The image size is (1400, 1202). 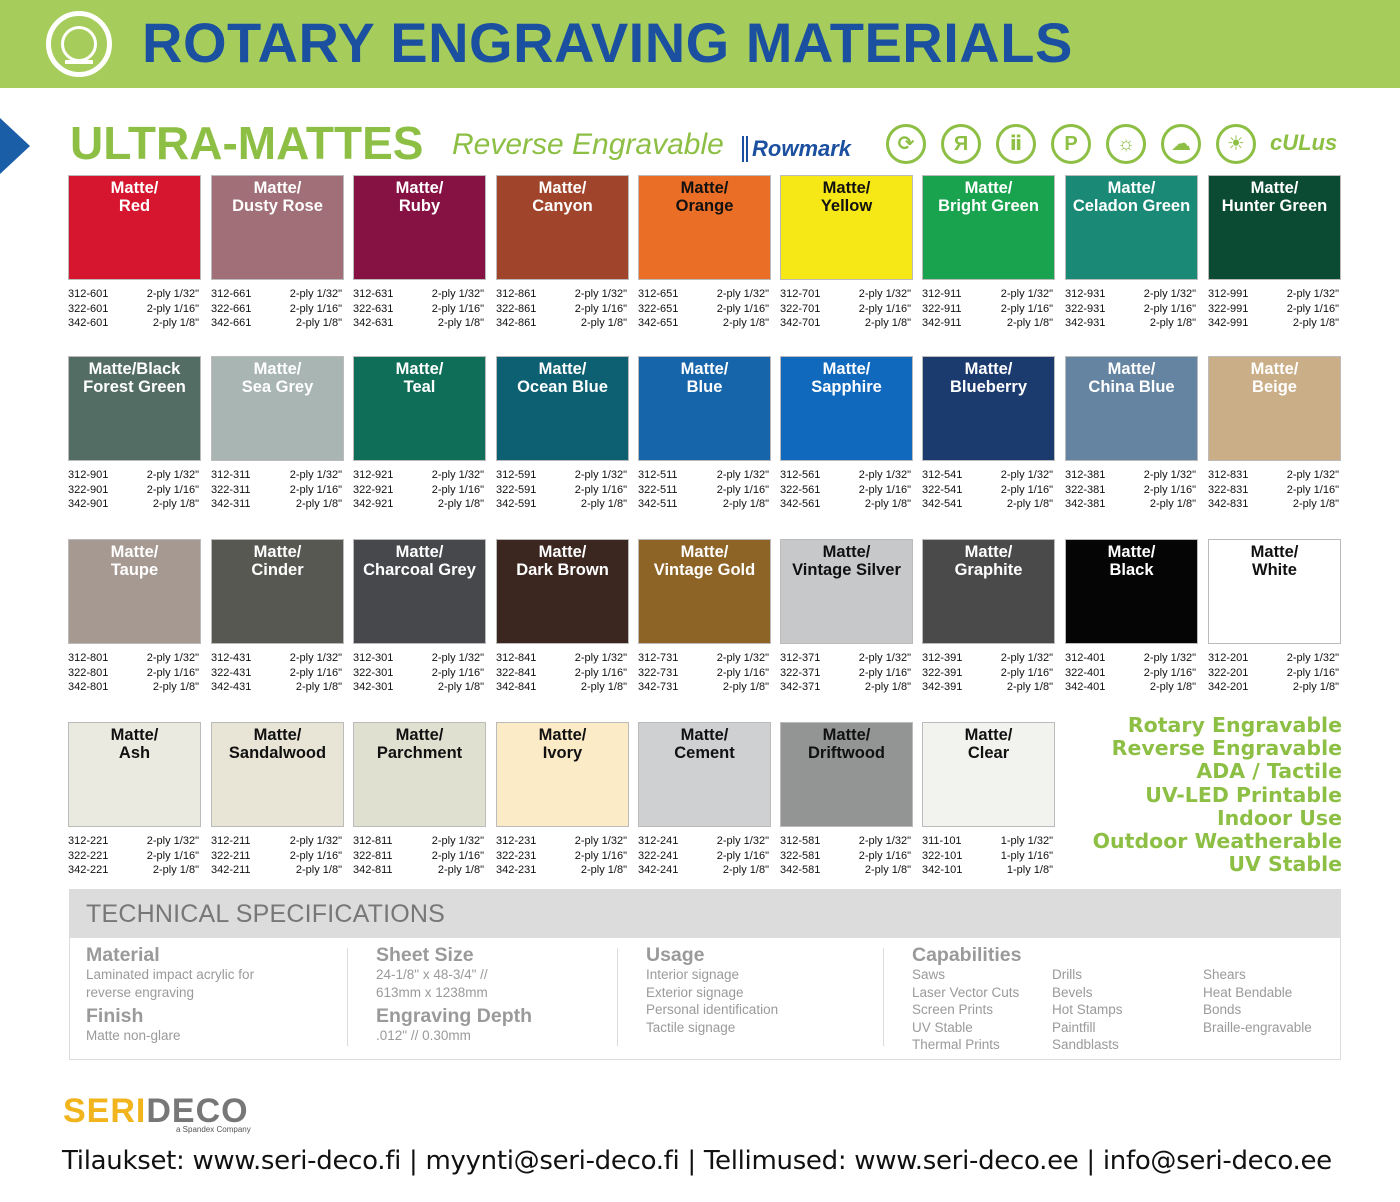 I want to click on ply-thickness: 1-ply 1/32", so click(x=1026, y=841).